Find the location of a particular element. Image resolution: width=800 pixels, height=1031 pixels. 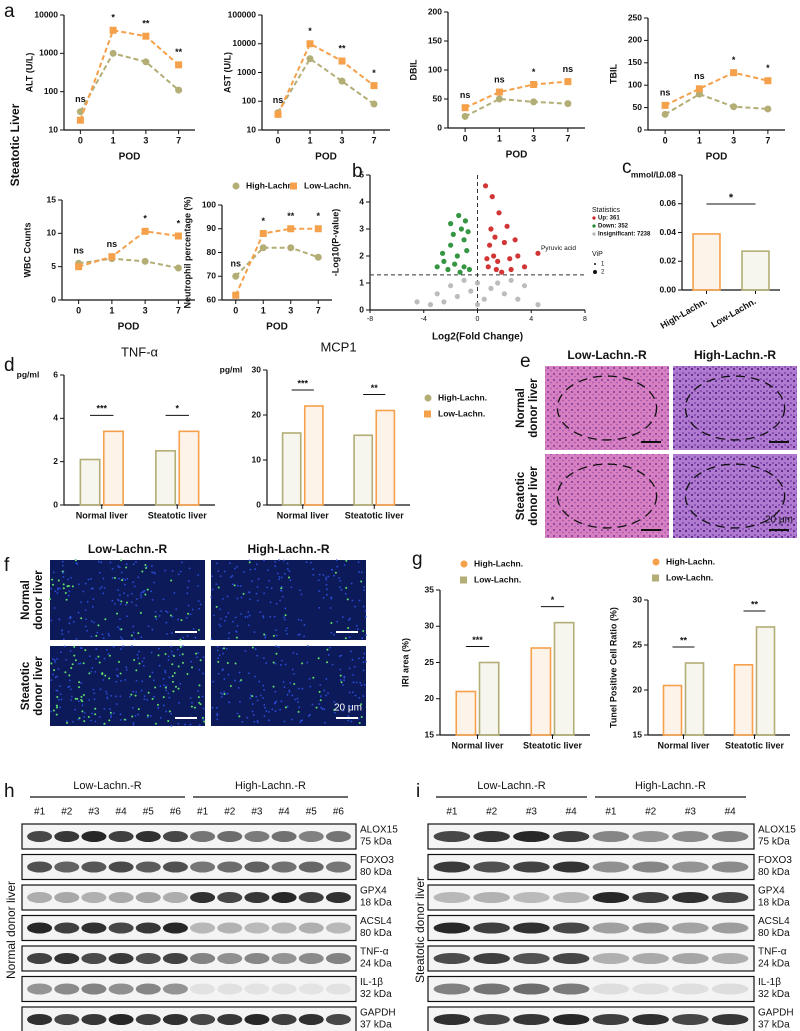

micrograph is located at coordinates (288, 686).